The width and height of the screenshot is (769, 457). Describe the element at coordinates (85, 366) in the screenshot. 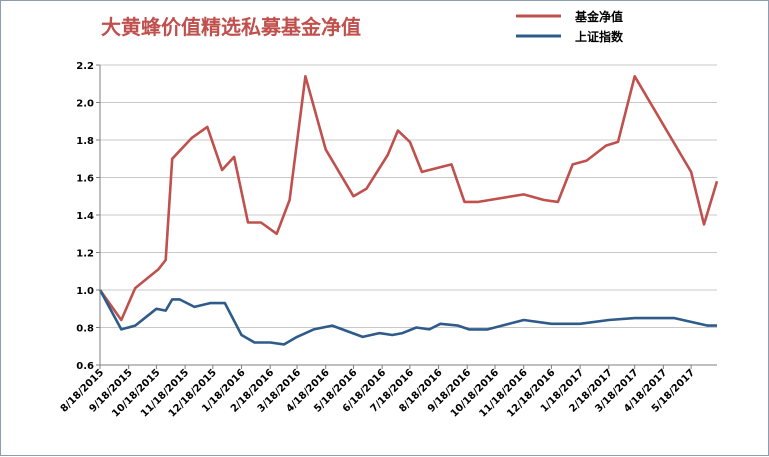

I see `y-tick-label: 0.6` at that location.